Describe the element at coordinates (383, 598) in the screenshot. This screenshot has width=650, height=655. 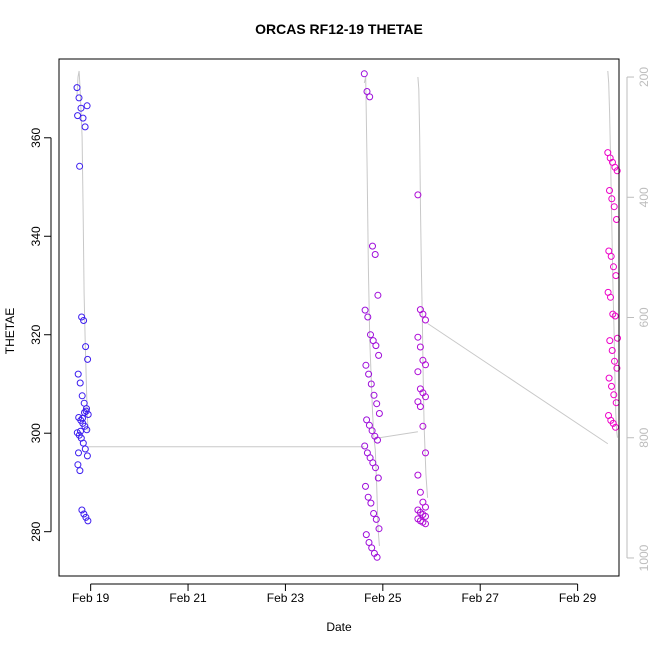
I see `x-tick-label: Feb 25` at that location.